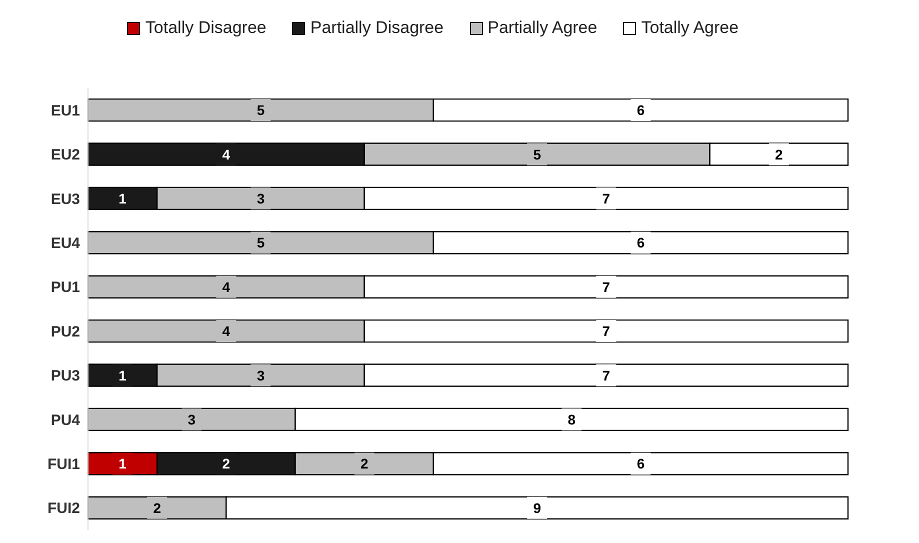 The width and height of the screenshot is (919, 543). I want to click on legend-label: Totally Disagree, so click(205, 28).